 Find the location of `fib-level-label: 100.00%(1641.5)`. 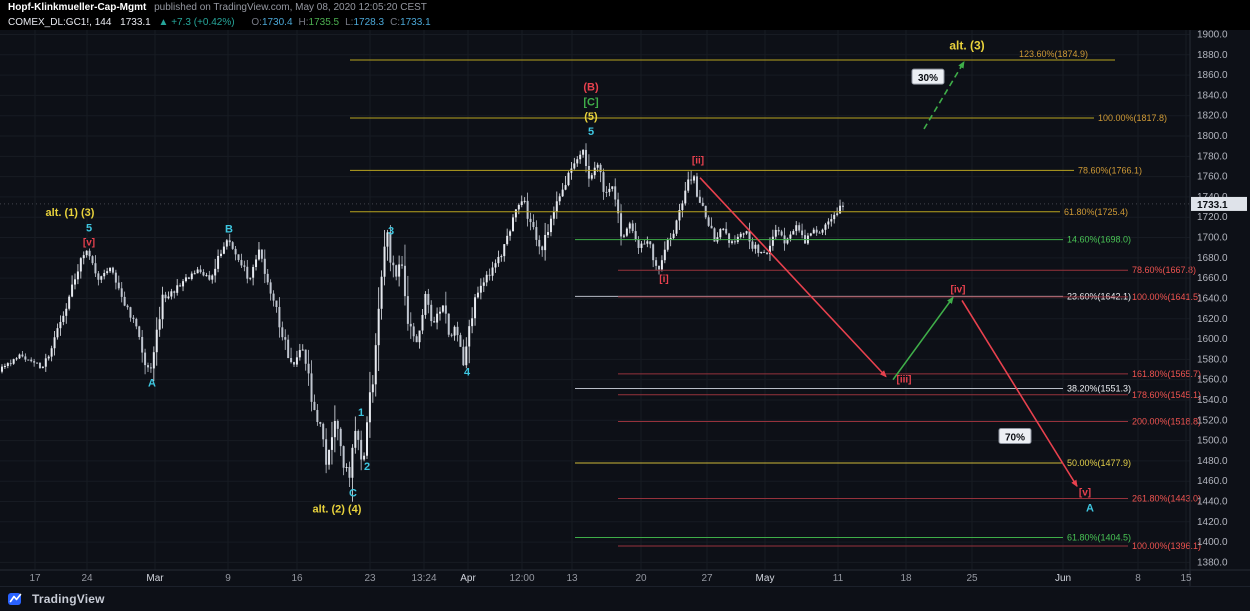

fib-level-label: 100.00%(1641.5) is located at coordinates (1166, 297).